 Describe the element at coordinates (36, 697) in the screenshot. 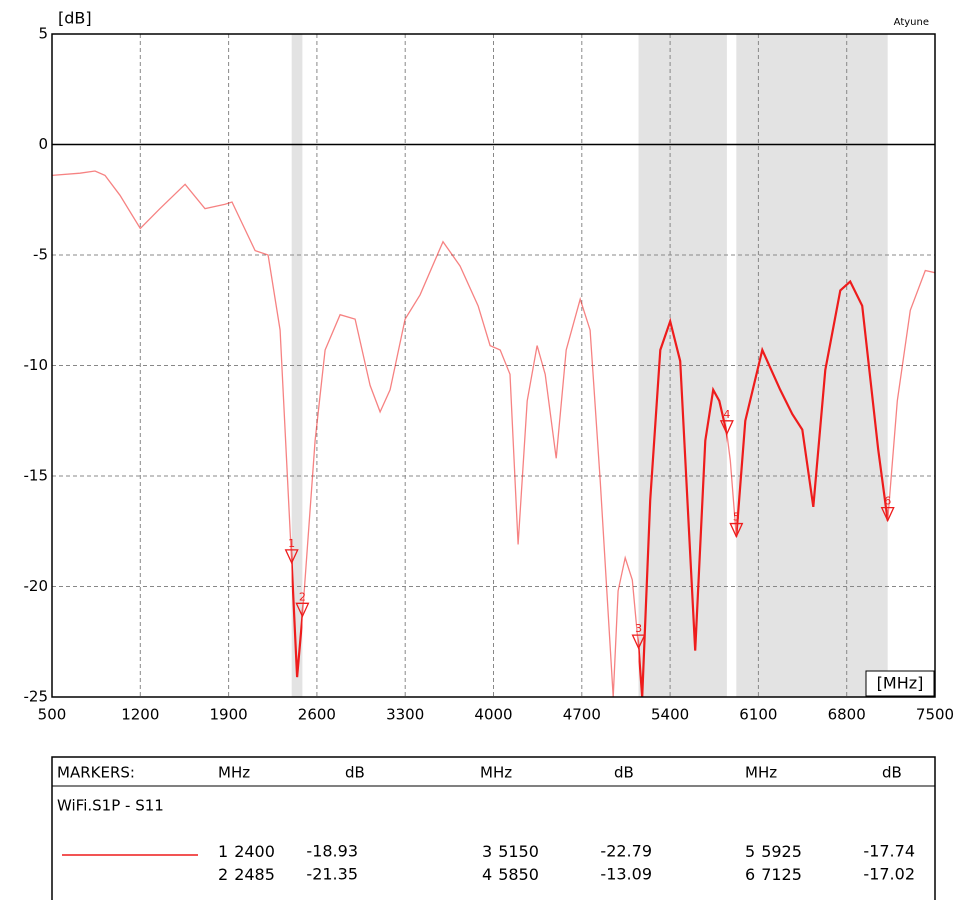

I see `y-tick-label: -25` at that location.